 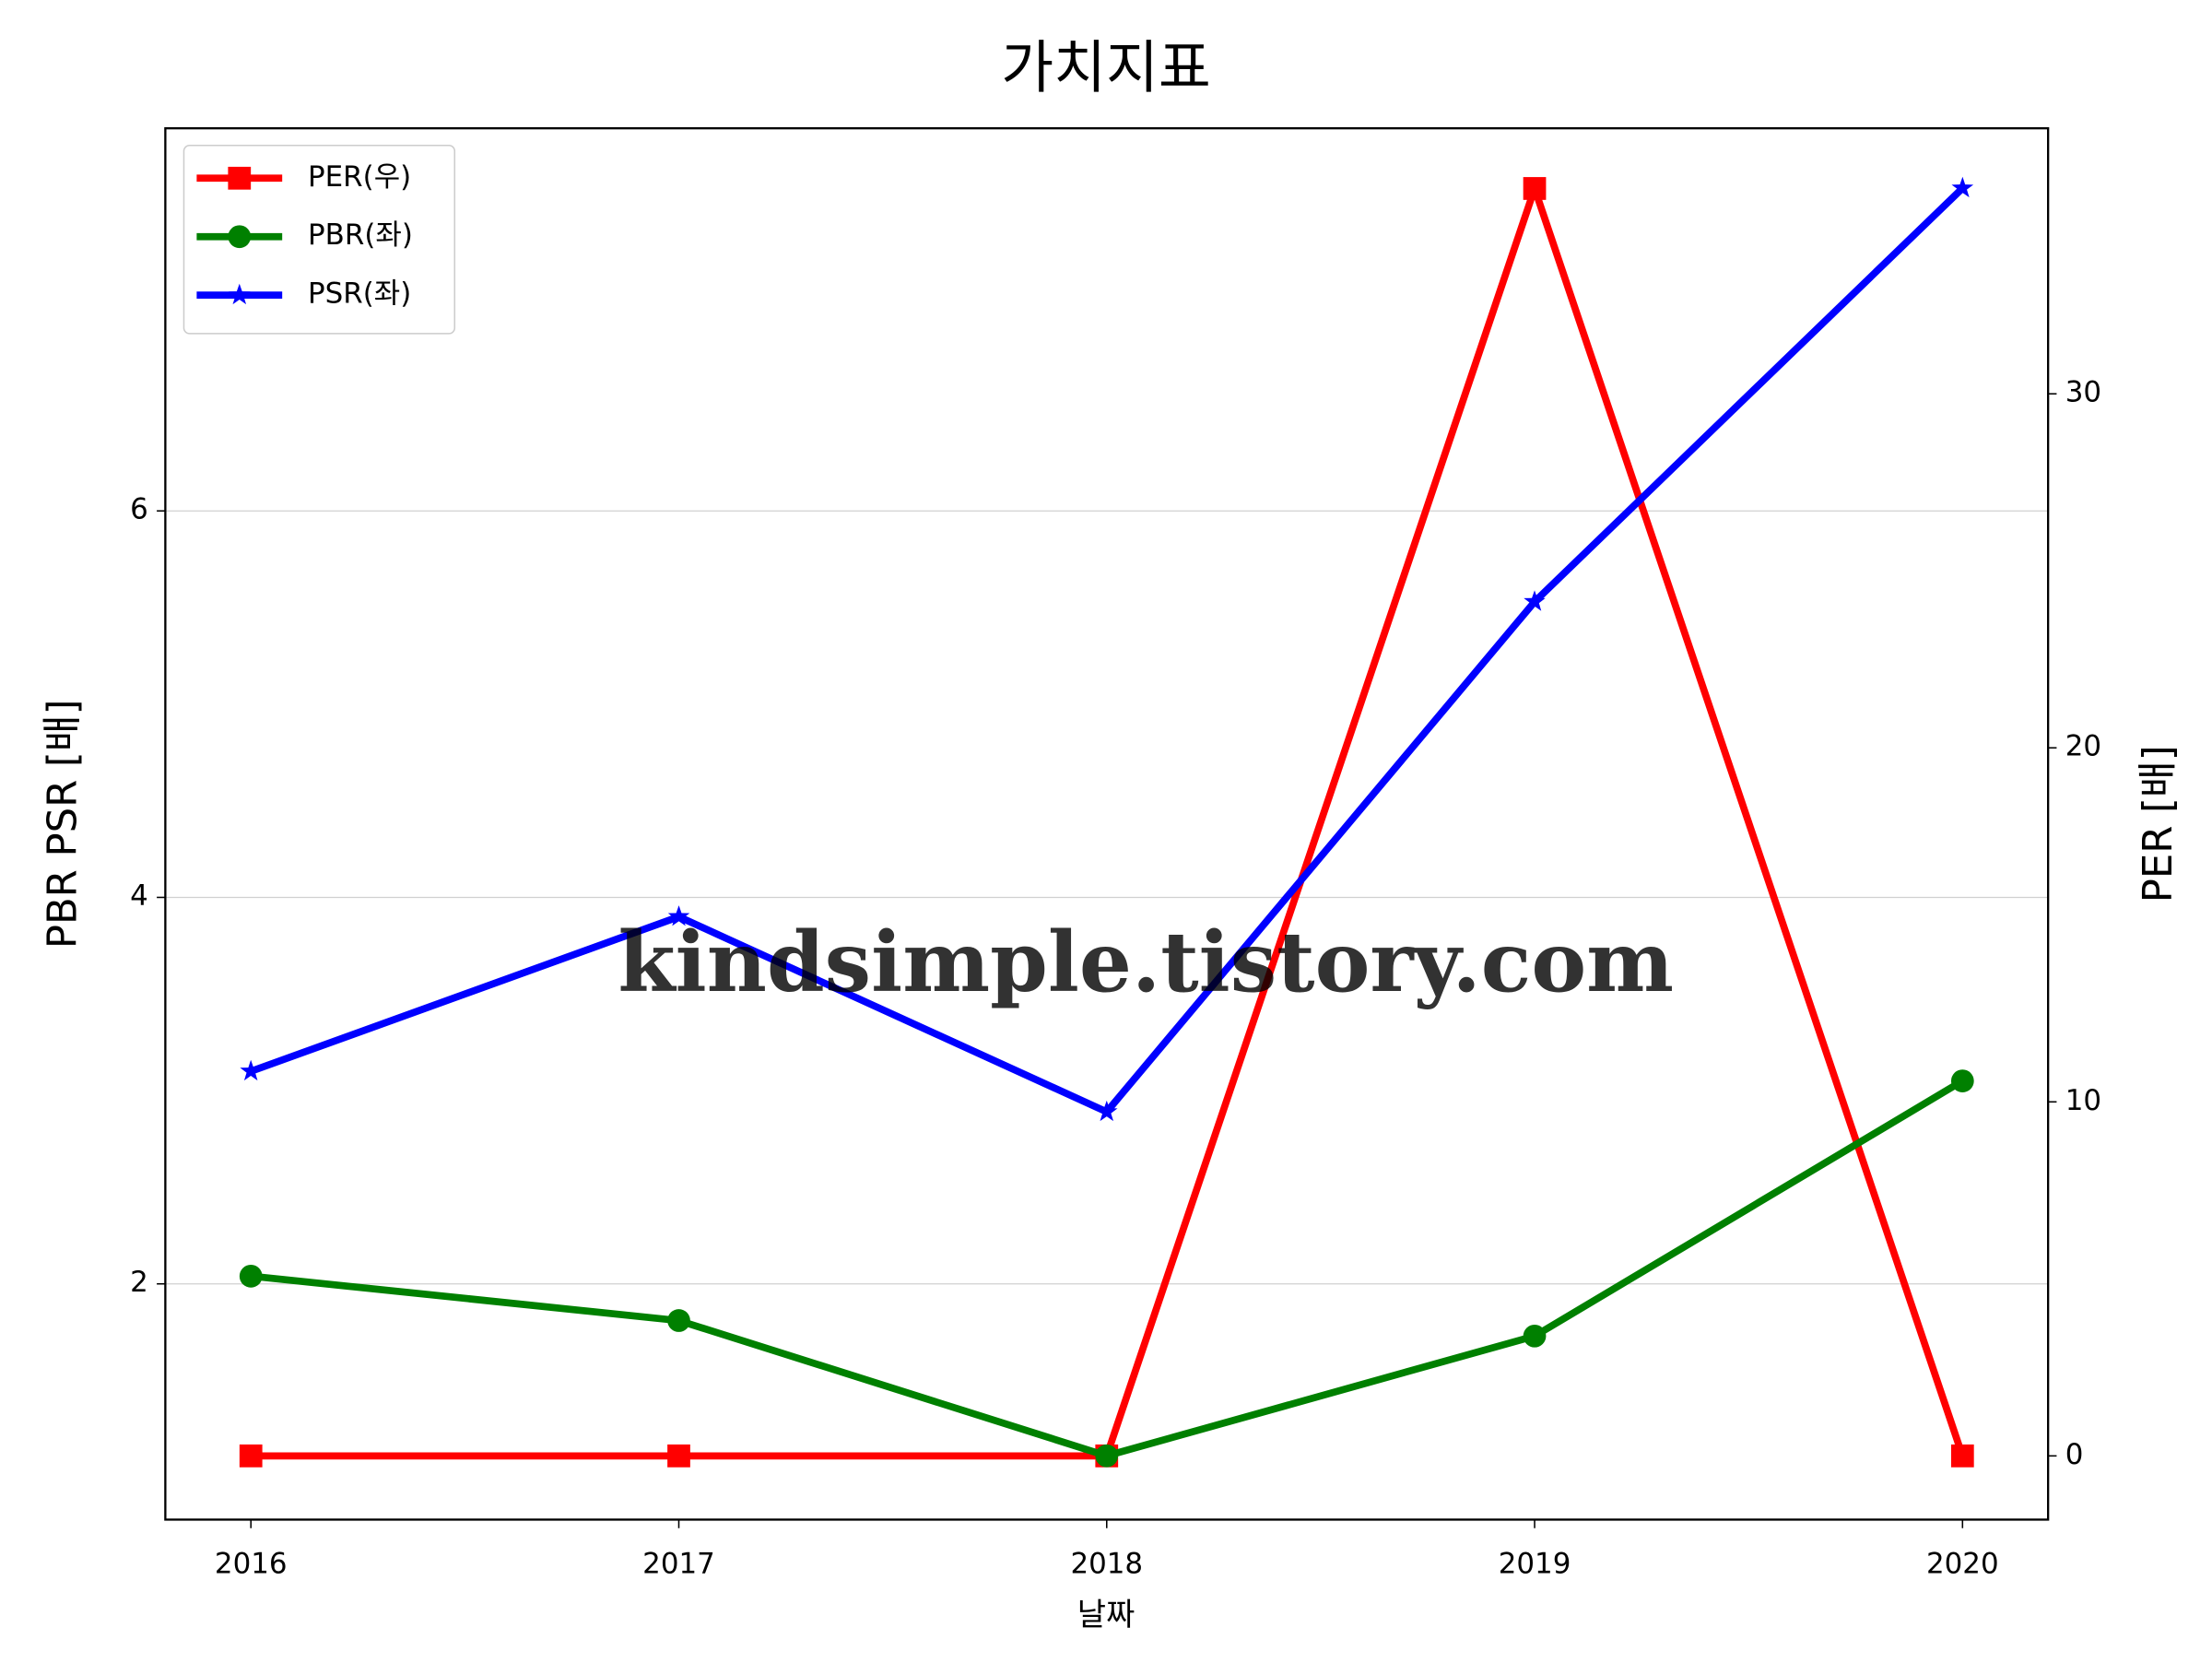 I want to click on legend: PER(우) PBR(좌) PSR(좌), so click(x=319, y=239).